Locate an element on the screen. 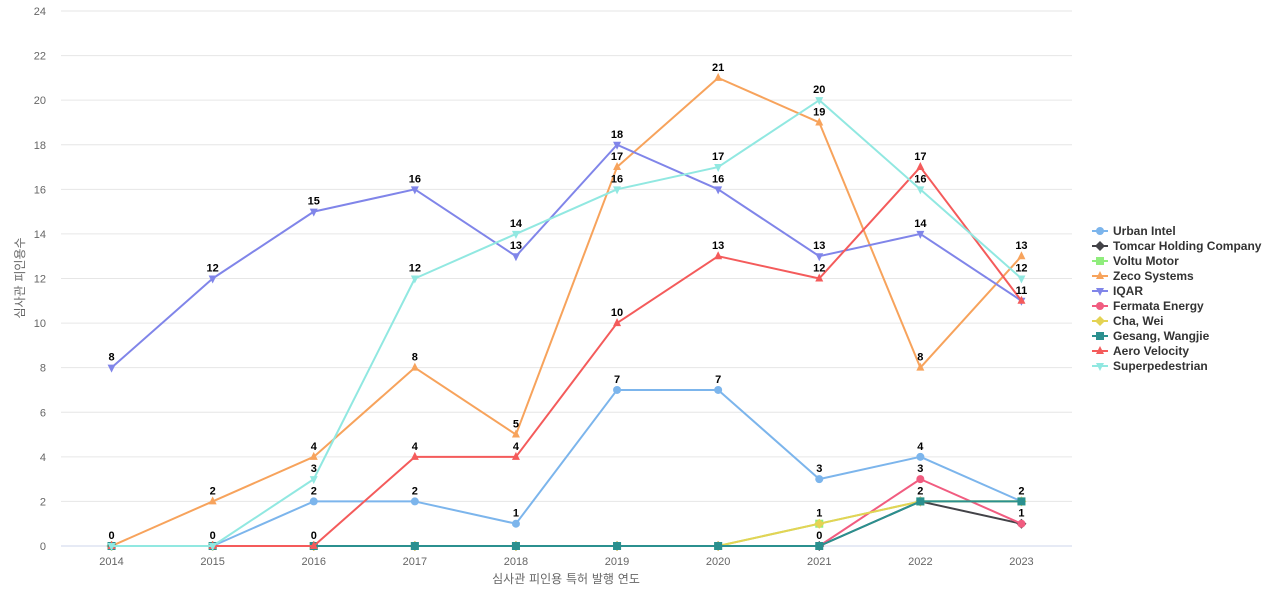 The height and width of the screenshot is (600, 1280). x-tick-label: 2018 is located at coordinates (516, 562).